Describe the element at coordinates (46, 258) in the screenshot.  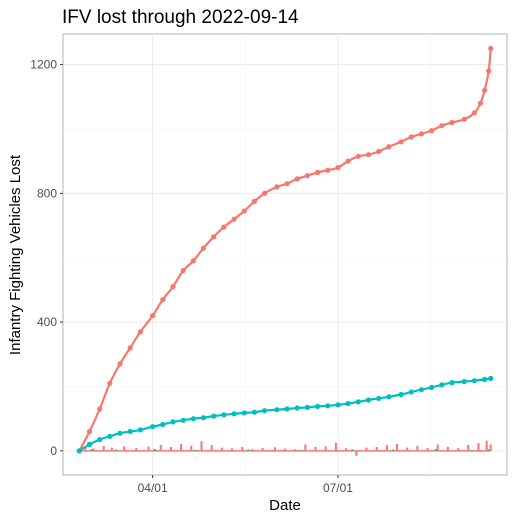
I see `y-axis: 0 400 800 1200` at that location.